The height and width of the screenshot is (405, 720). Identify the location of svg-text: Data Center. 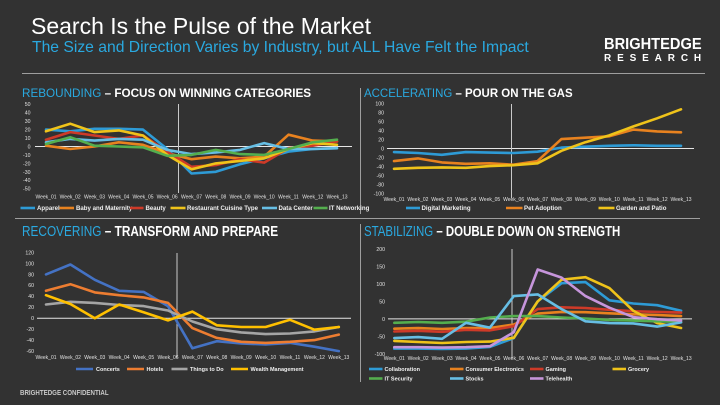
(296, 208).